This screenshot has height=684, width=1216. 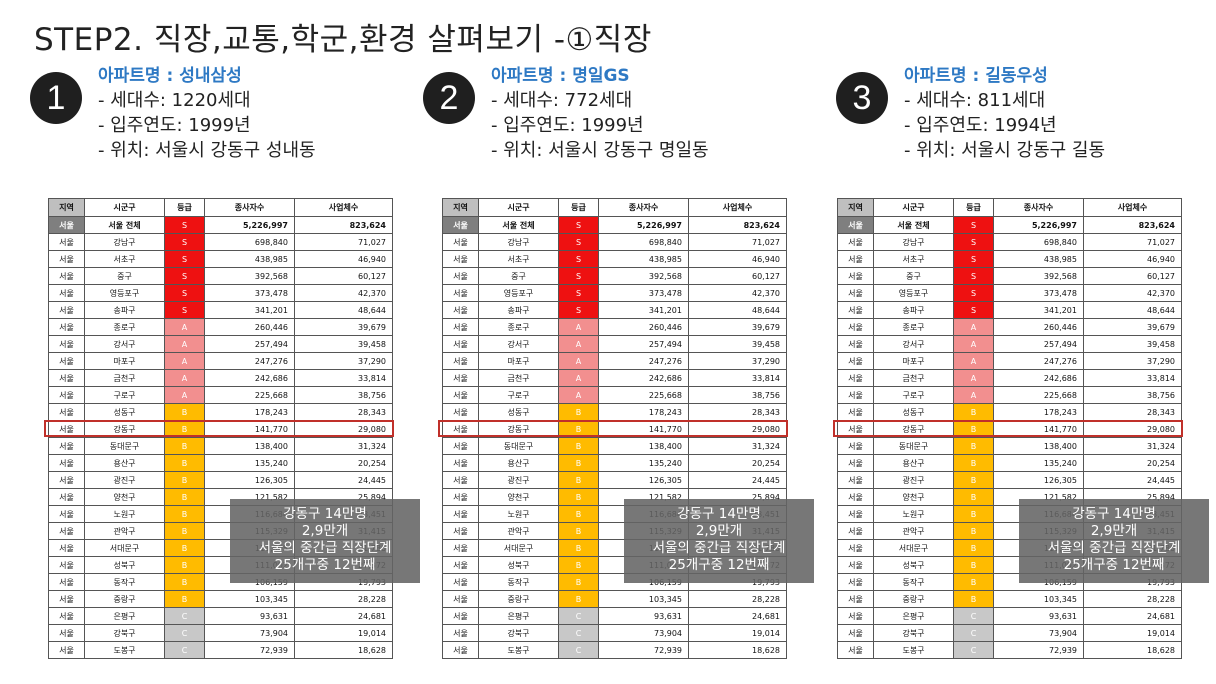 What do you see at coordinates (1132, 378) in the screenshot?
I see `businesses-cell: 33,814` at bounding box center [1132, 378].